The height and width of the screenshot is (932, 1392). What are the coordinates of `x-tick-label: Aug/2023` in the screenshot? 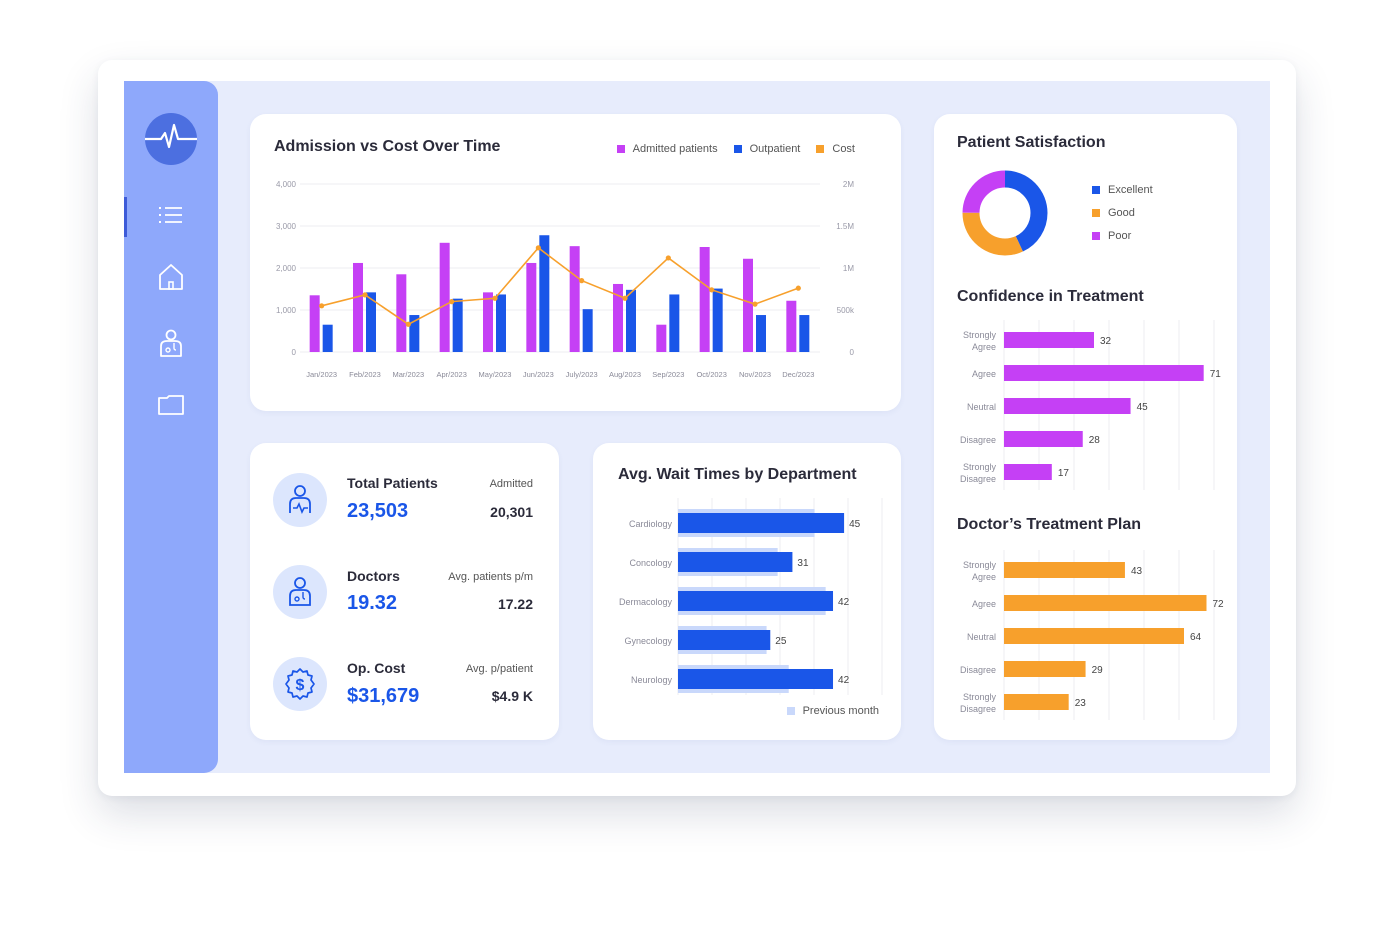 It's located at (625, 374).